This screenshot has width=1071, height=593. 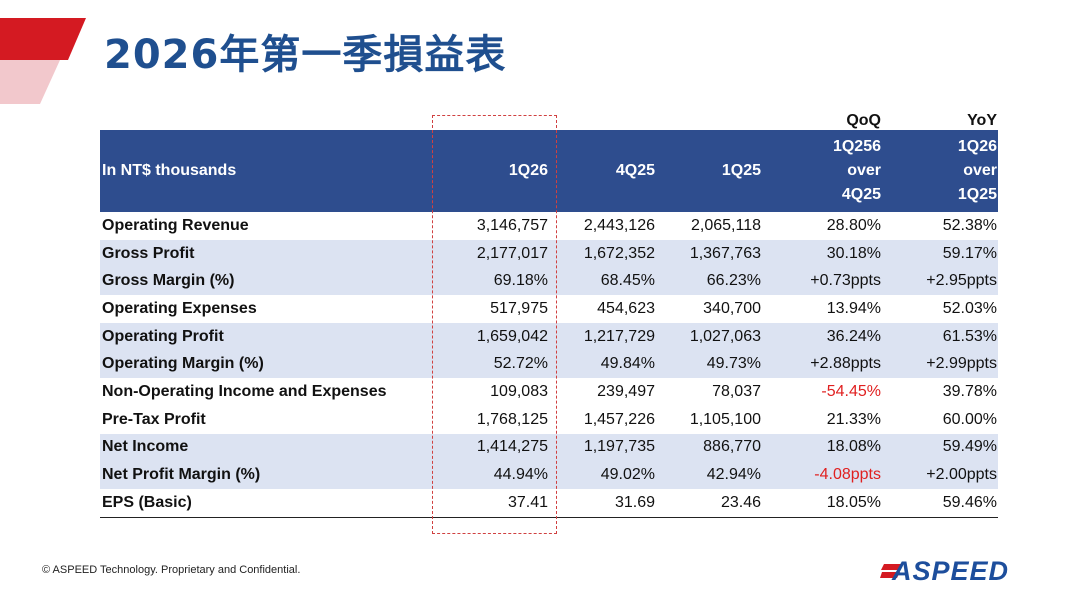 What do you see at coordinates (716, 336) in the screenshot?
I see `cell: 1,027,063` at bounding box center [716, 336].